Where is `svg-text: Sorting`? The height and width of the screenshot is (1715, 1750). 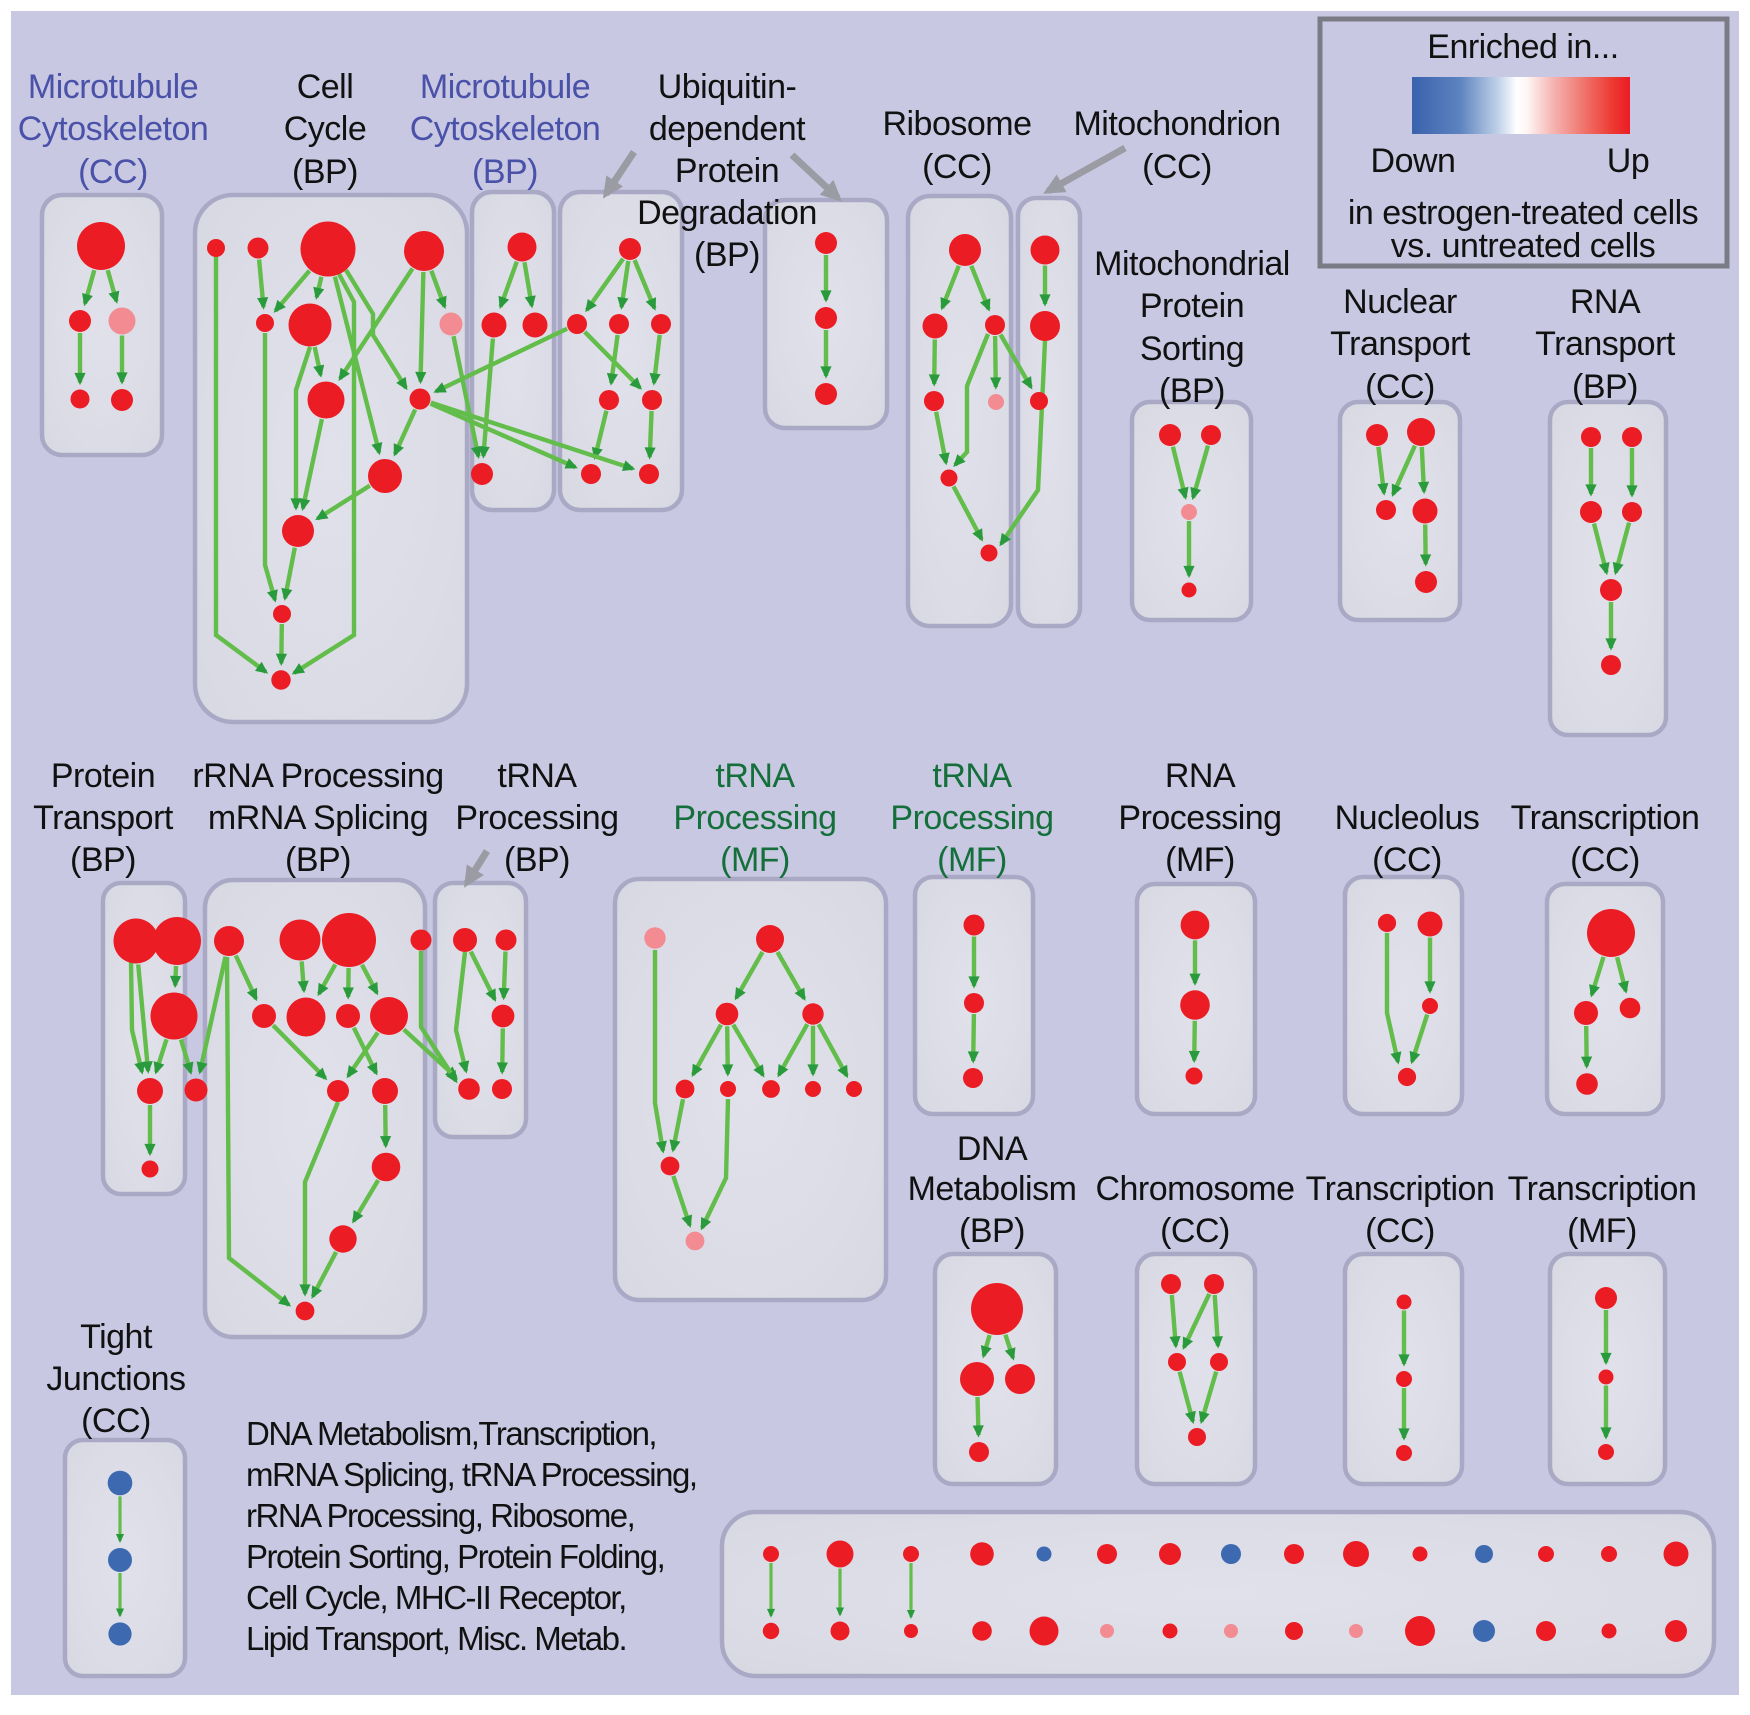 svg-text: Sorting is located at coordinates (1192, 349).